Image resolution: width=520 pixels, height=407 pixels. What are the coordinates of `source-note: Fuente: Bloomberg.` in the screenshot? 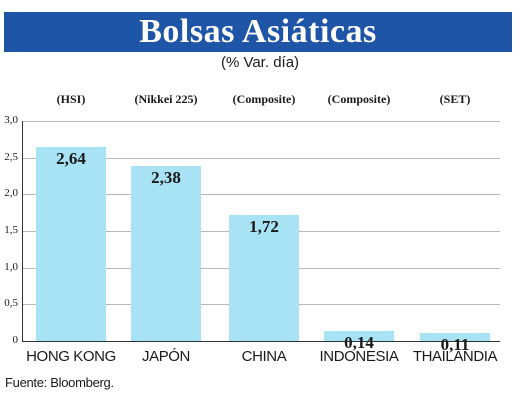 It's located at (59, 382).